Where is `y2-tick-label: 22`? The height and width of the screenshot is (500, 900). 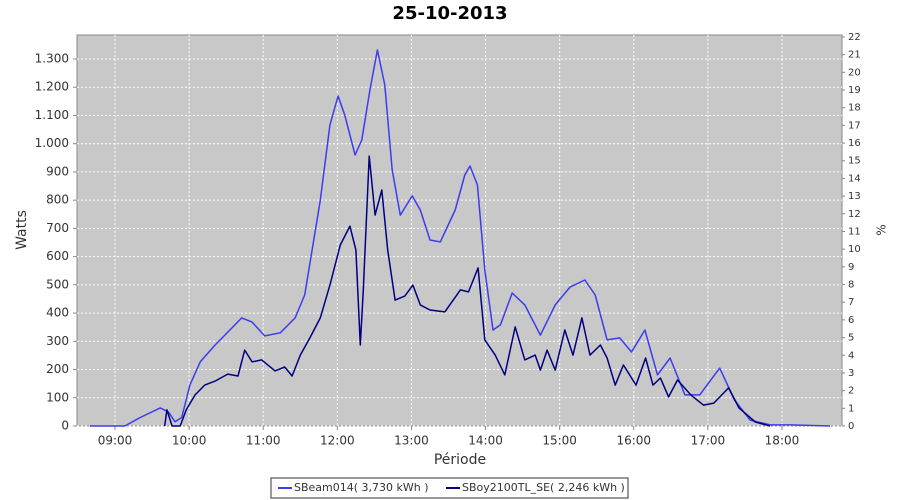
y2-tick-label: 22 is located at coordinates (854, 37).